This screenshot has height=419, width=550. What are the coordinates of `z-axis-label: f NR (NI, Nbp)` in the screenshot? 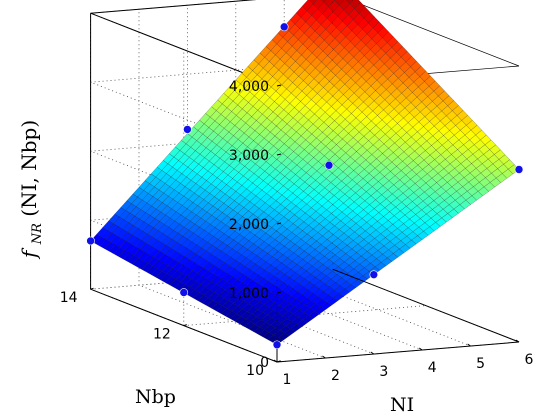 It's located at (31, 190).